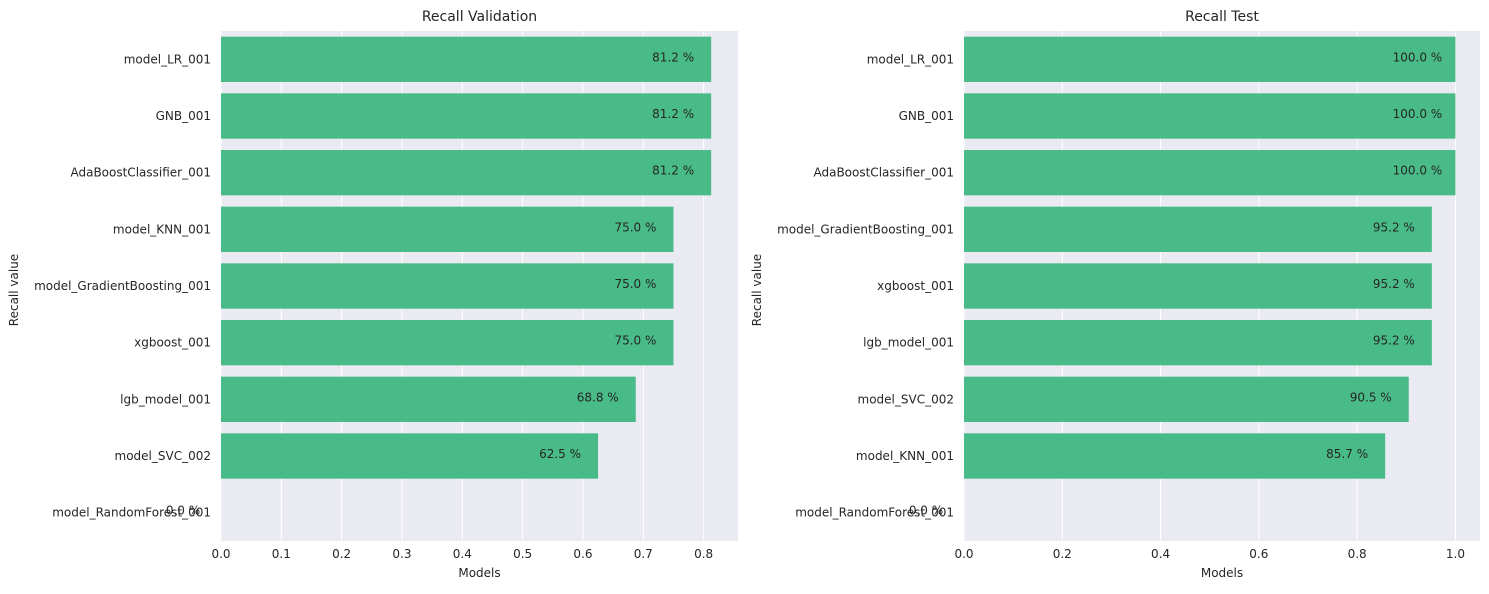  I want to click on x-tick-labels: 0.0 0.1 0.2 0.3 0.4 0.5 0.6 0.7 0.8, so click(462, 554).